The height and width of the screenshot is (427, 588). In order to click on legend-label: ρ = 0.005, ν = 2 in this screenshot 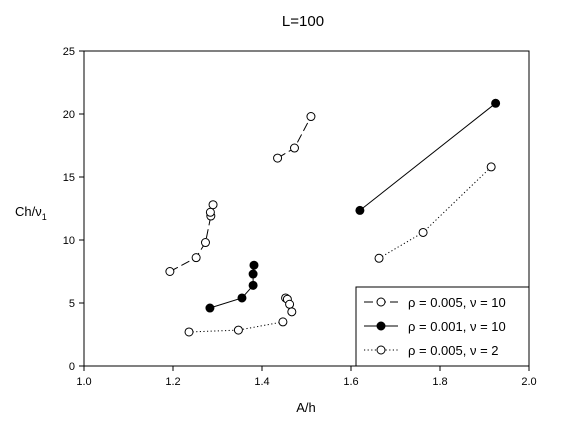, I will do `click(453, 350)`.